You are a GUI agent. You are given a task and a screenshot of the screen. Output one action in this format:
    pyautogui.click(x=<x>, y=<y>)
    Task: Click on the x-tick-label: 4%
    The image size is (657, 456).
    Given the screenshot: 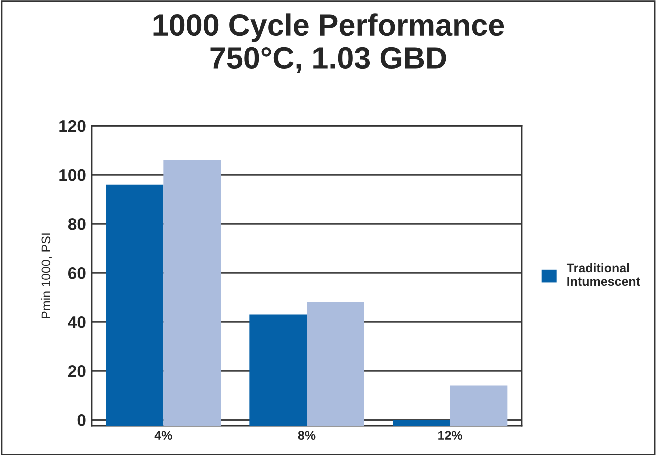 What is the action you would take?
    pyautogui.click(x=163, y=435)
    